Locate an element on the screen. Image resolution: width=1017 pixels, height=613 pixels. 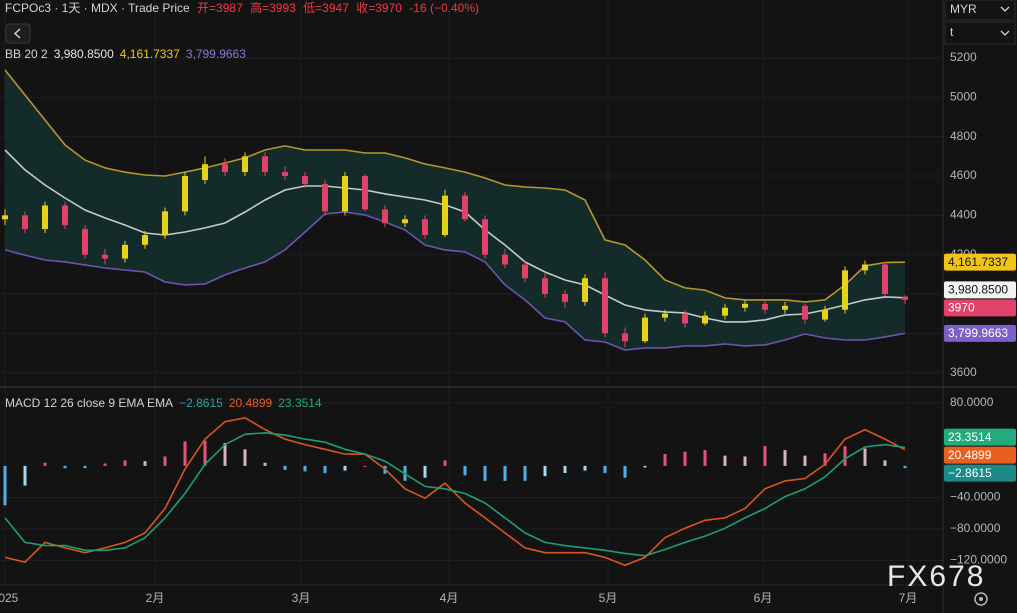
legend-title: BB 20 2 is located at coordinates (26, 54).